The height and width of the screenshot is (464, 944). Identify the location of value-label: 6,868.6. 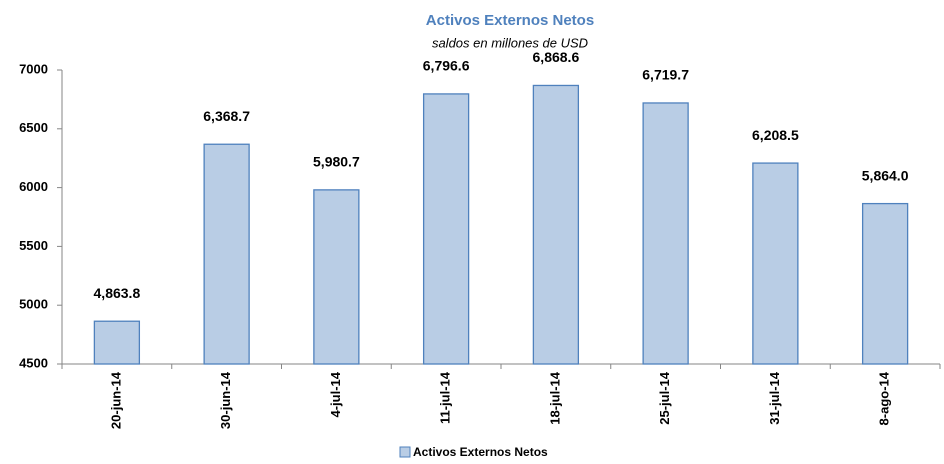
(556, 57).